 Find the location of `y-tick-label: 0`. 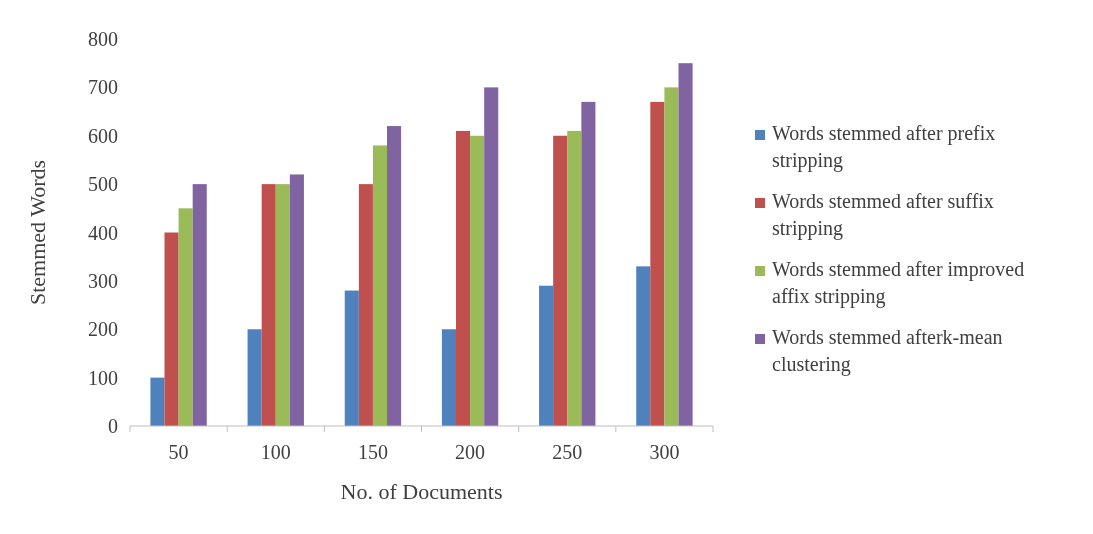

y-tick-label: 0 is located at coordinates (113, 426).